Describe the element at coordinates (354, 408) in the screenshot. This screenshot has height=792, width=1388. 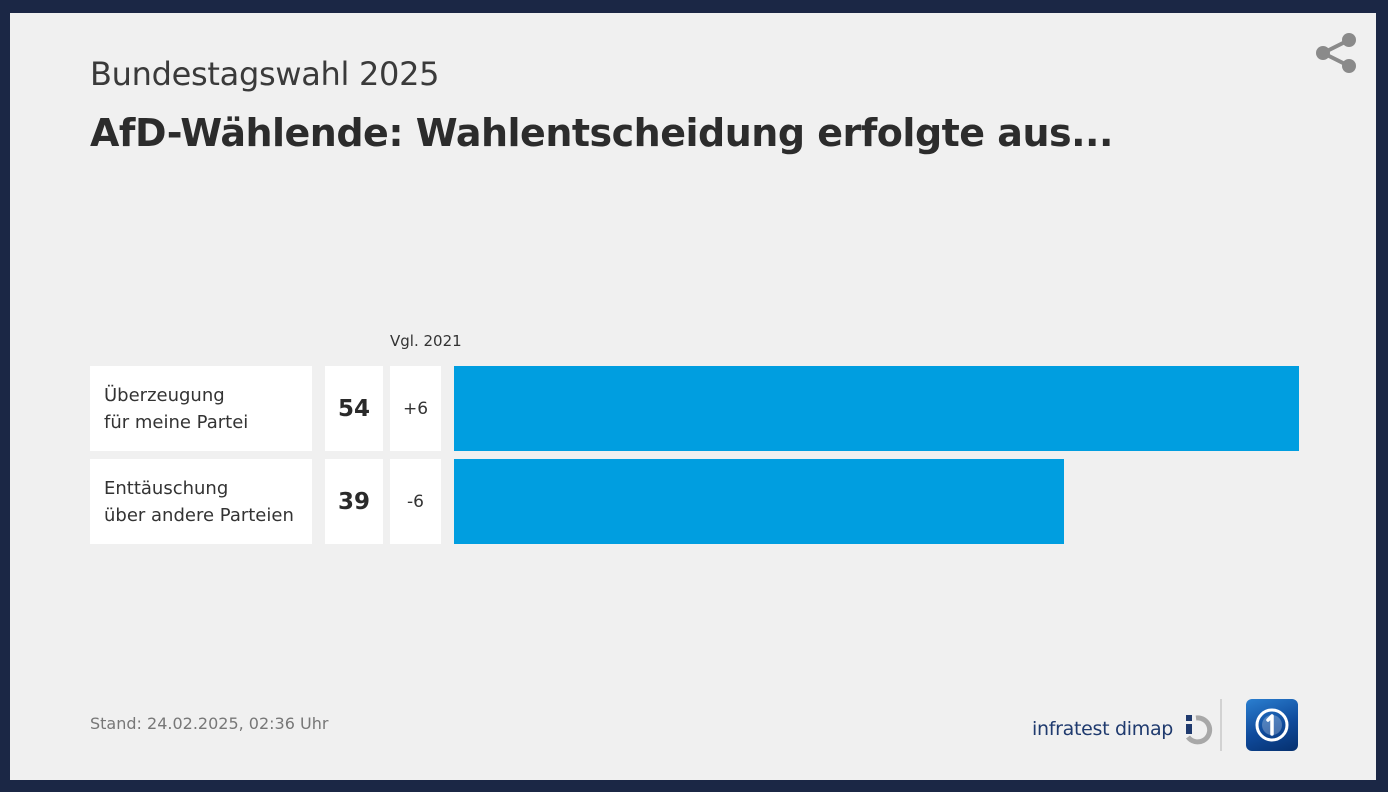
I see `value-label: 54` at that location.